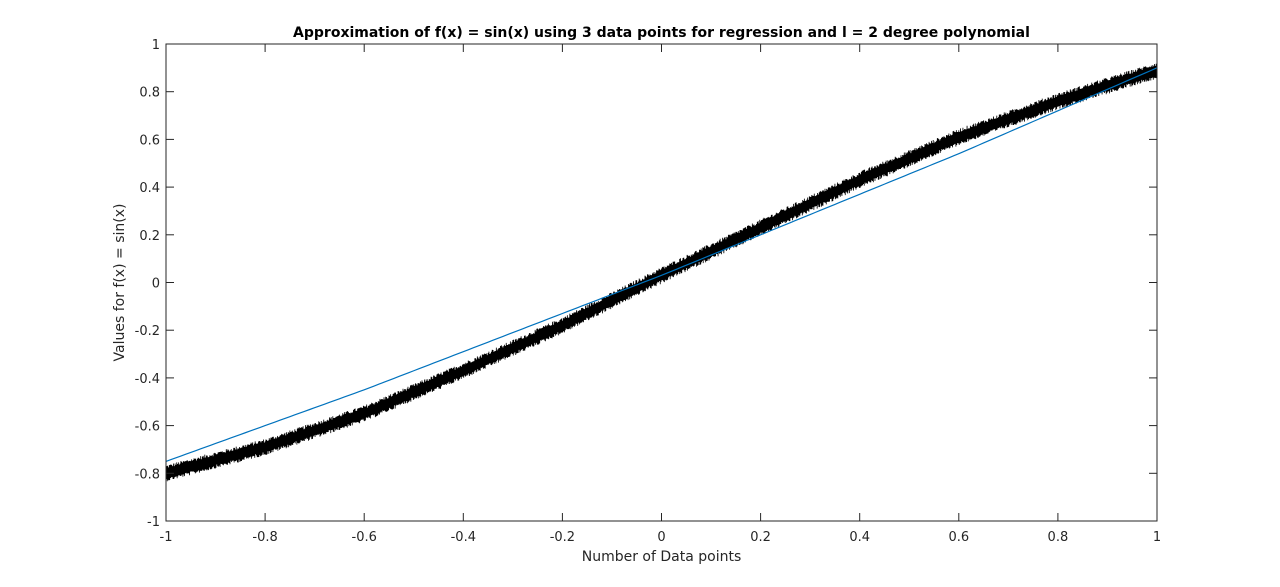 Image resolution: width=1280 pixels, height=587 pixels. Describe the element at coordinates (760, 537) in the screenshot. I see `x-tick-label: 0.2` at that location.